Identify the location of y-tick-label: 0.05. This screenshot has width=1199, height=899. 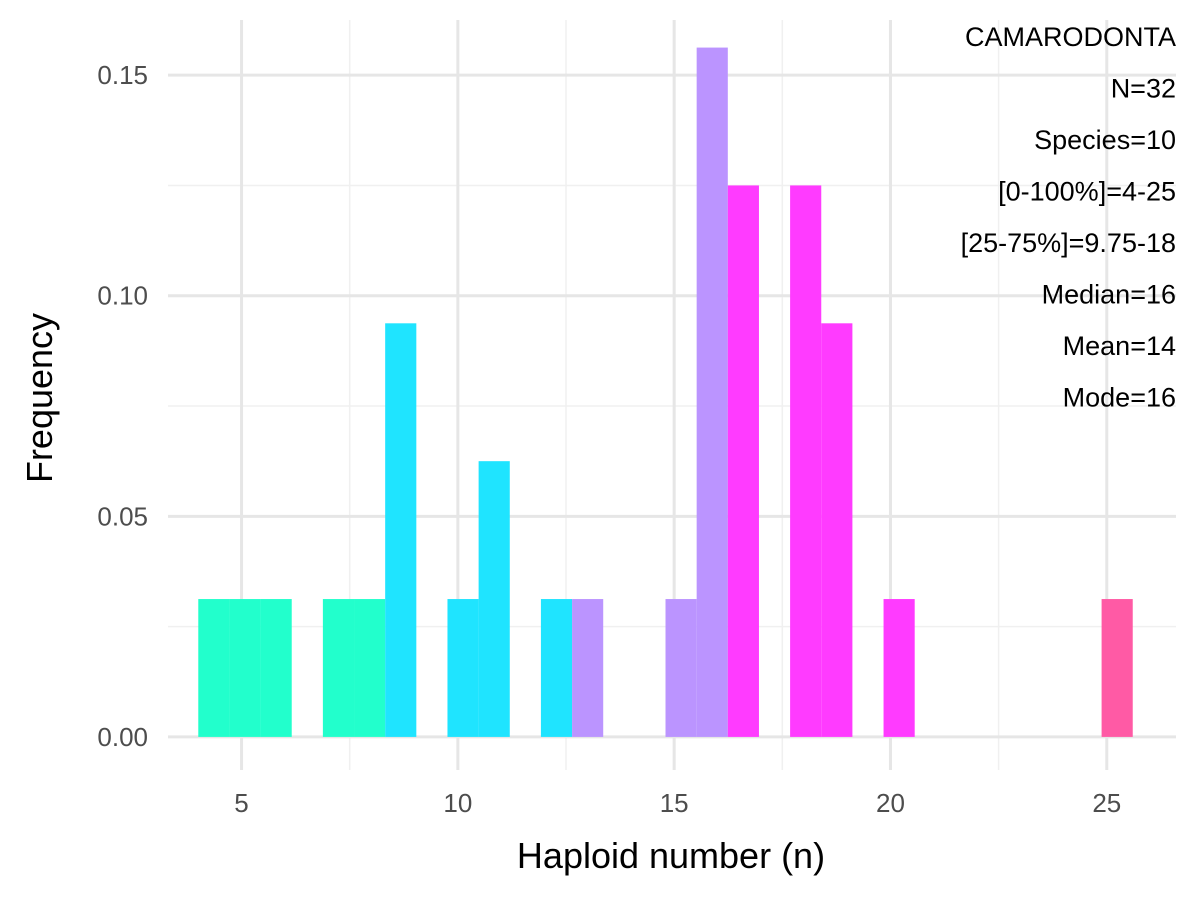
(122, 516).